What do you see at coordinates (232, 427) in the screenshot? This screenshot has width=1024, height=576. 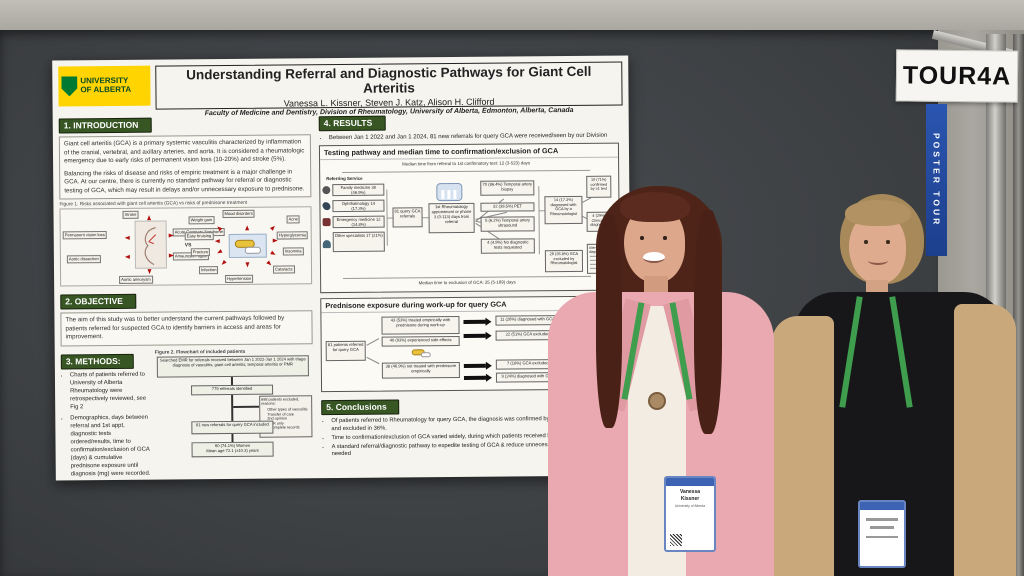 I see `flow-included: 81 new referrals for query GCA included` at bounding box center [232, 427].